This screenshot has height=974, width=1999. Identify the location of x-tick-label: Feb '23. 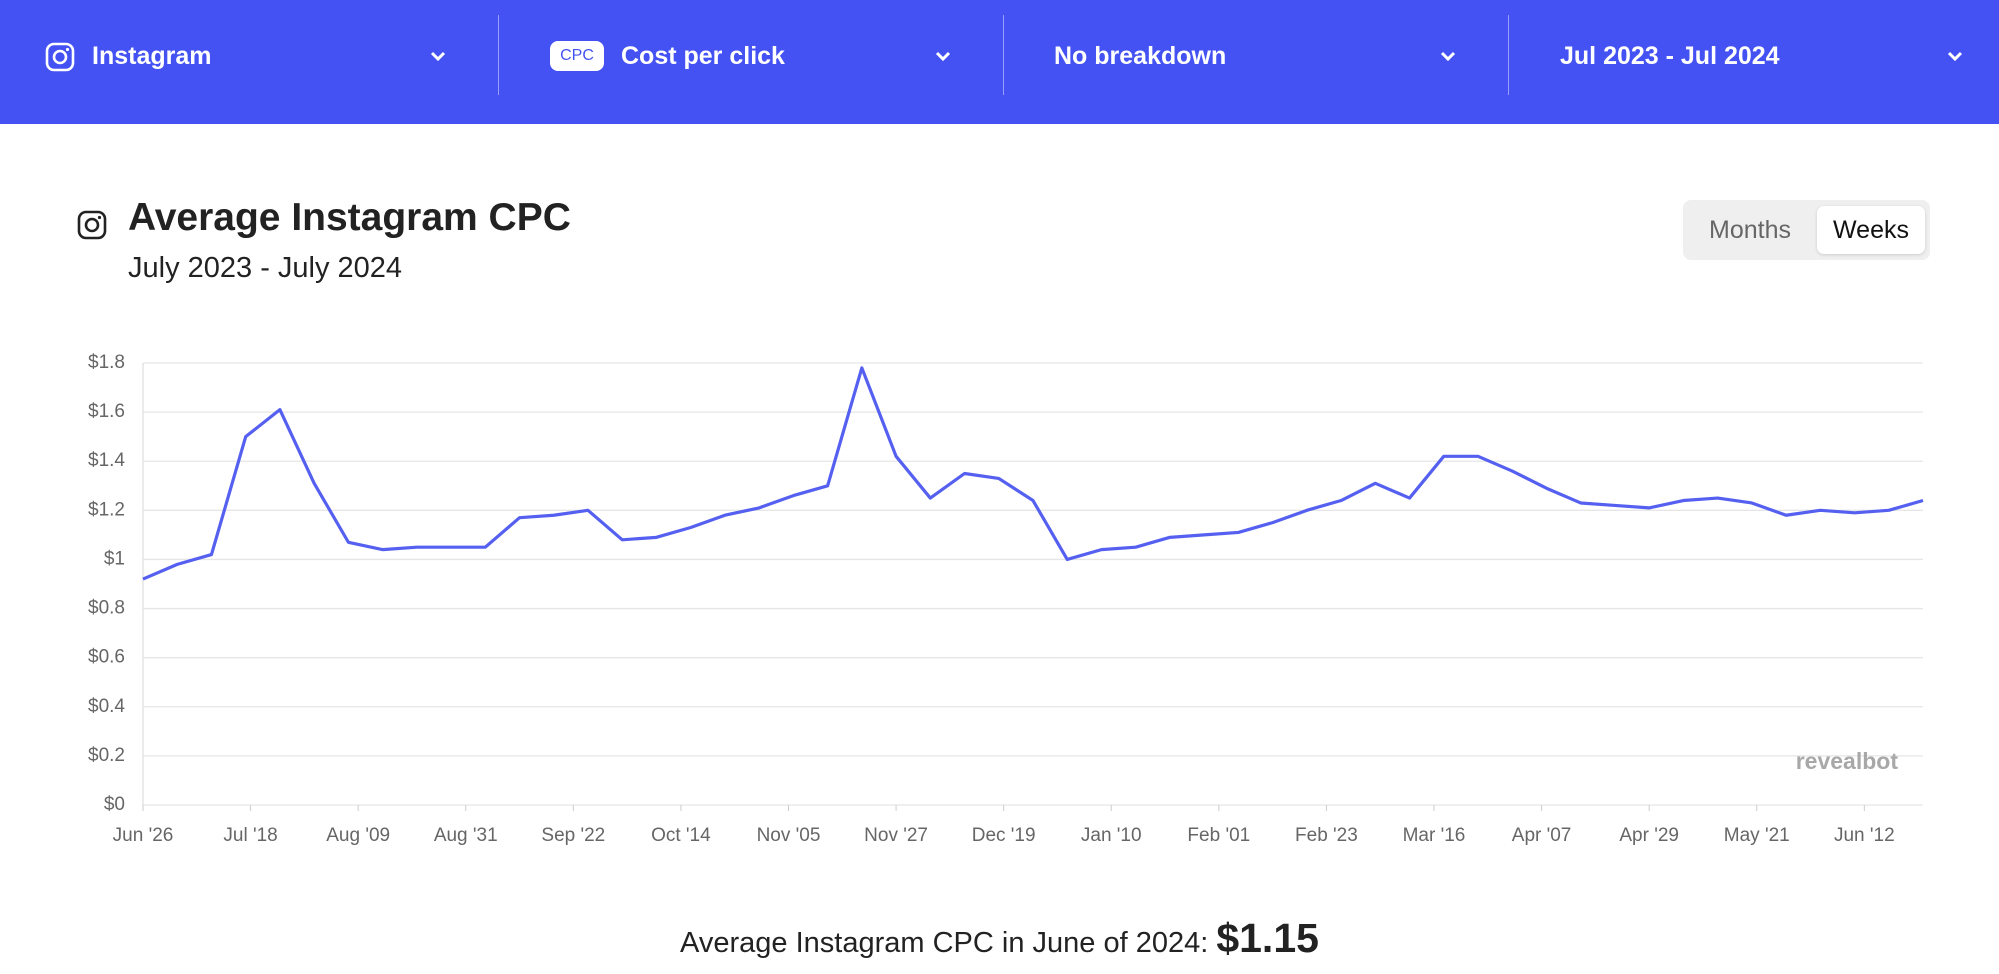
(1326, 835).